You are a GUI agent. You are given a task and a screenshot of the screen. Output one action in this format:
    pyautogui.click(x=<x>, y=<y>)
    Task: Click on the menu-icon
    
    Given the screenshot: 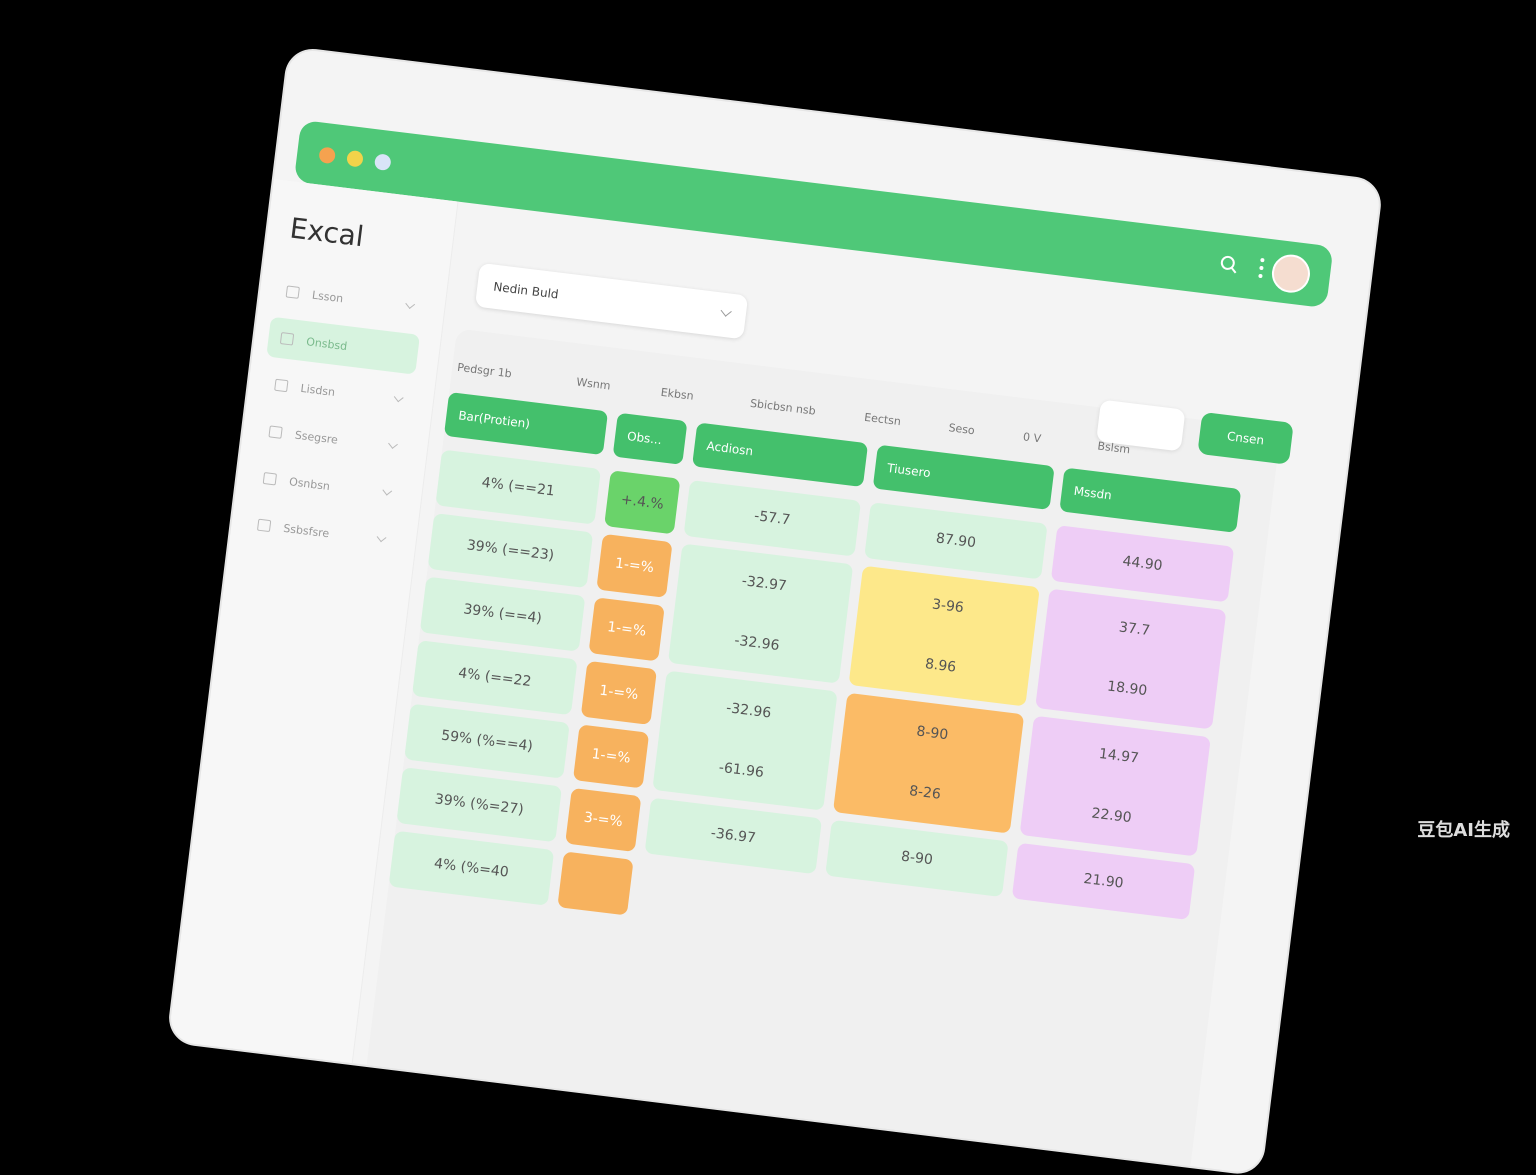 What is the action you would take?
    pyautogui.click(x=1261, y=268)
    